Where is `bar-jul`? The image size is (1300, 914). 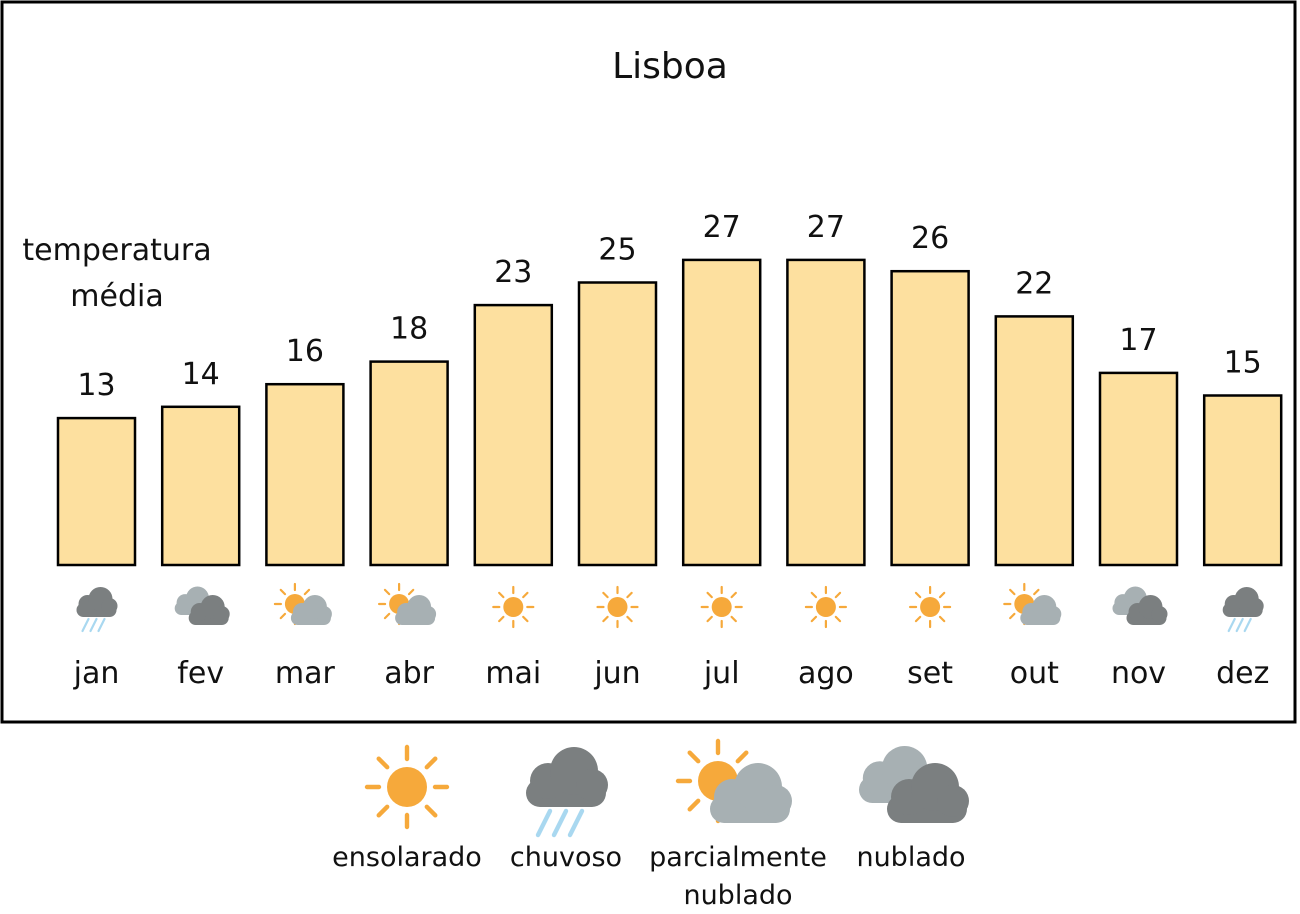
bar-jul is located at coordinates (721, 412).